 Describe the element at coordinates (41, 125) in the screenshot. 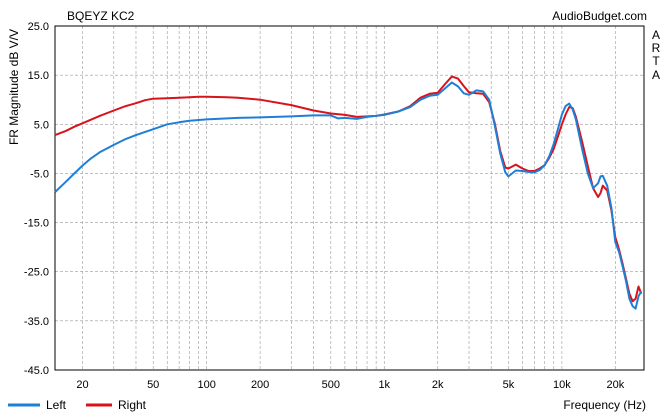

I see `y-tick-label: 5.0` at that location.